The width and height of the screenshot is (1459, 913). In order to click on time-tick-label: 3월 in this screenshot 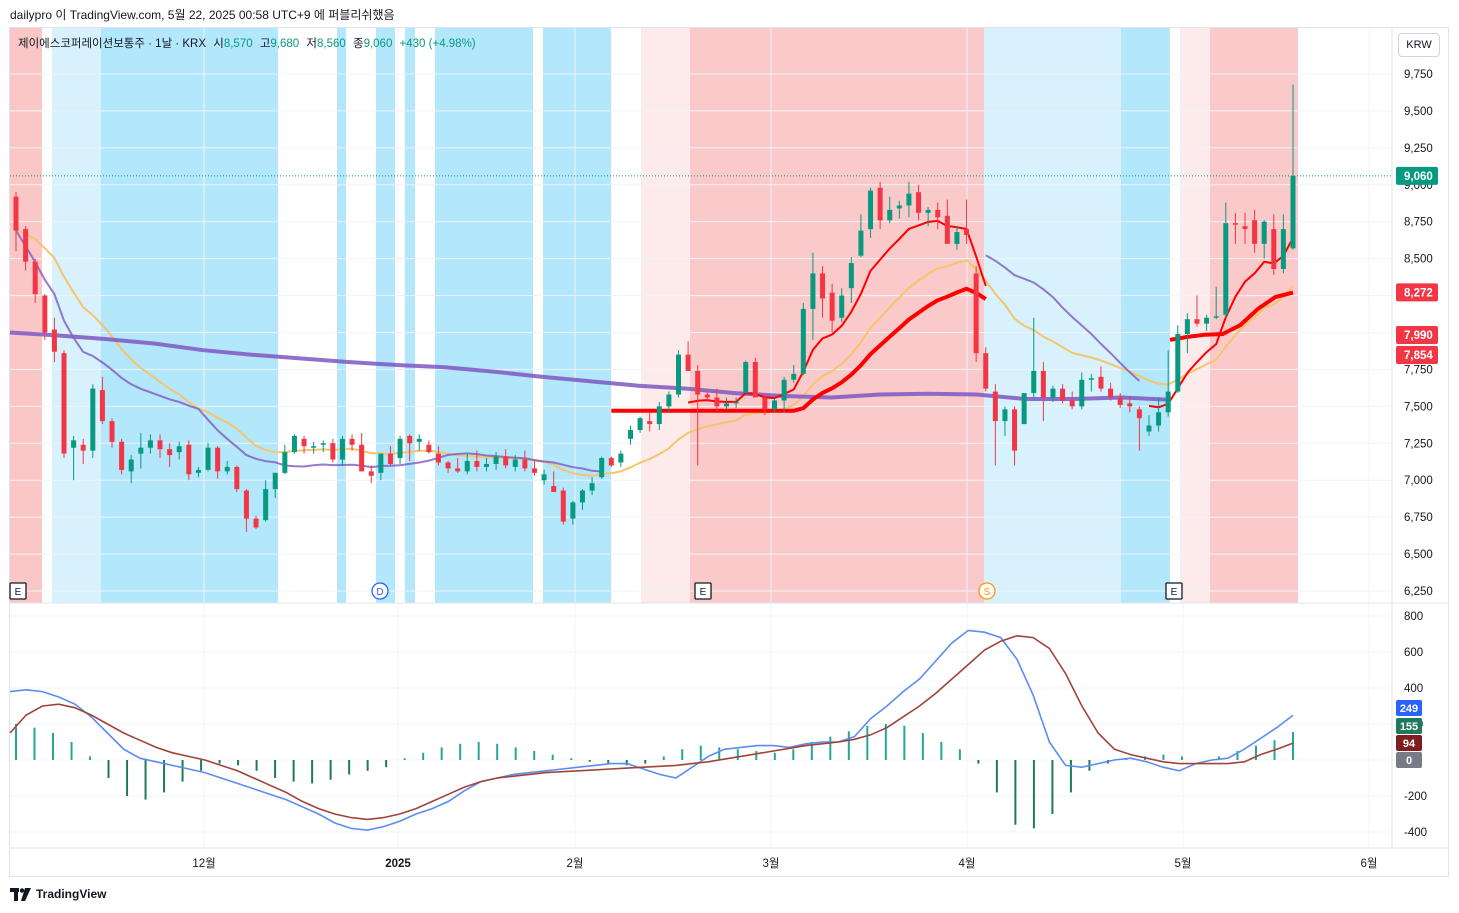, I will do `click(771, 863)`.